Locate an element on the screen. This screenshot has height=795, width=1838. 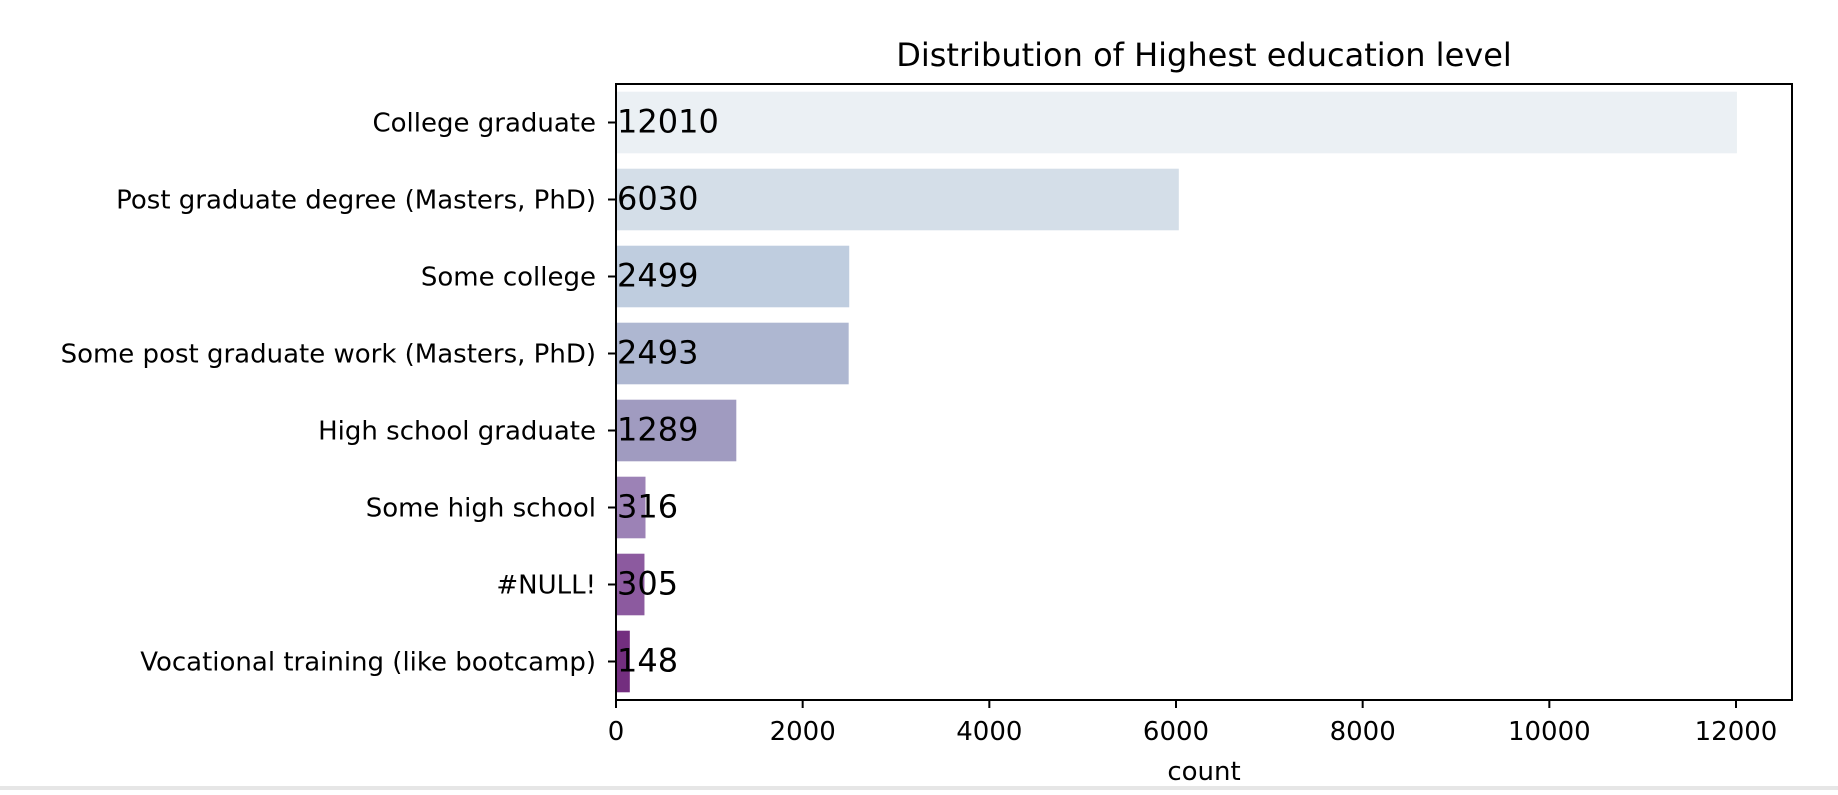
x-tick-label: 6000 is located at coordinates (1176, 732).